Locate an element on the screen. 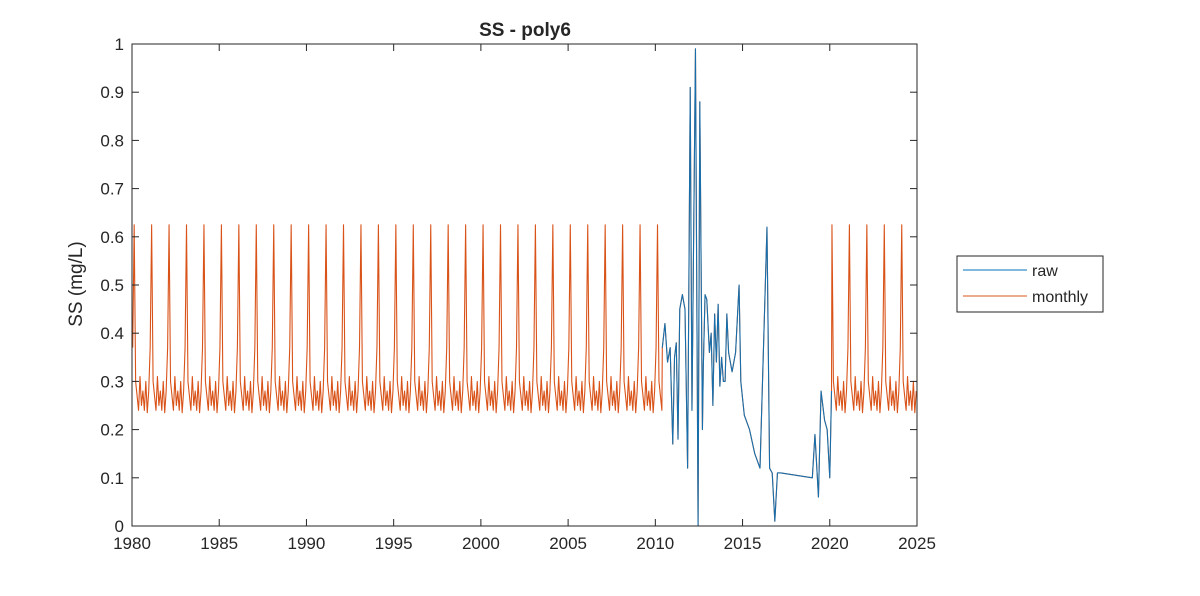 This screenshot has width=1200, height=596. legend-label-raw: raw is located at coordinates (1045, 271).